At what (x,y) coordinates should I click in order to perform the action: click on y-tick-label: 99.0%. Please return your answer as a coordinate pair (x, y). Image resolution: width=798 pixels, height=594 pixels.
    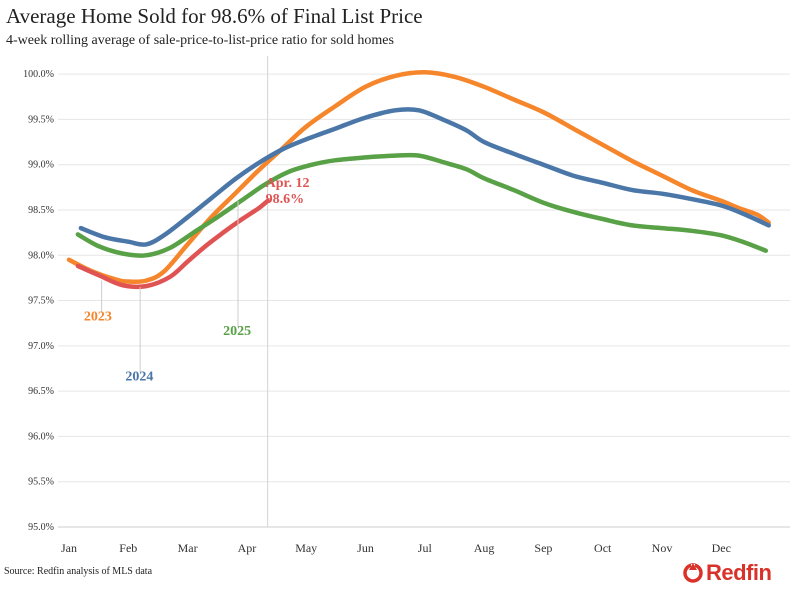
    Looking at the image, I should click on (41, 165).